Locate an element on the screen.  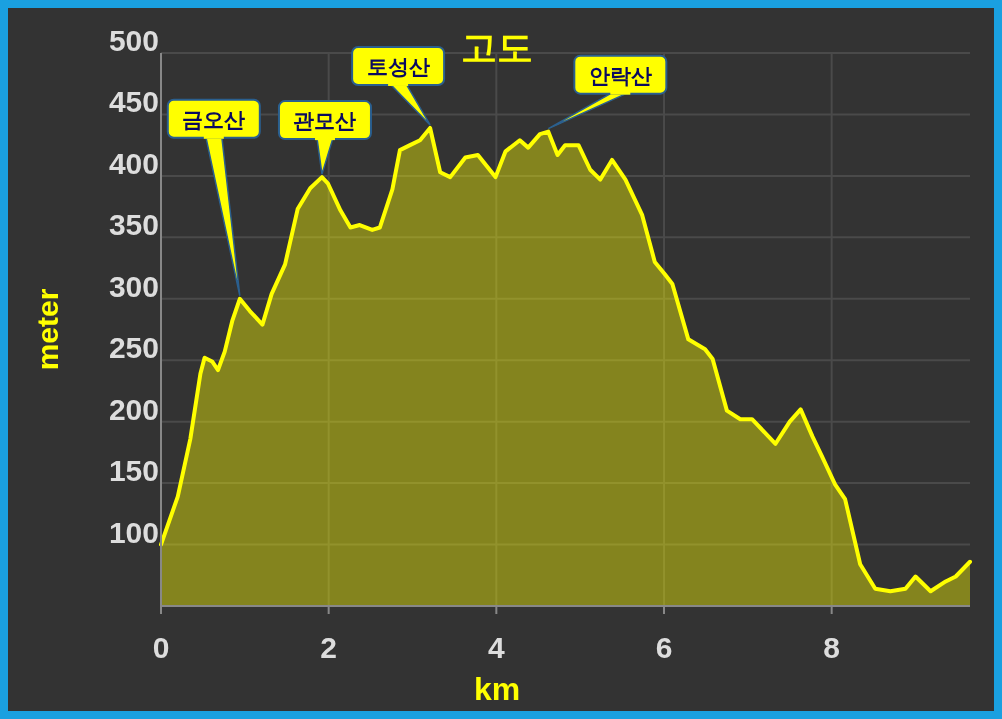
x-tick-label: 6 is located at coordinates (664, 647).